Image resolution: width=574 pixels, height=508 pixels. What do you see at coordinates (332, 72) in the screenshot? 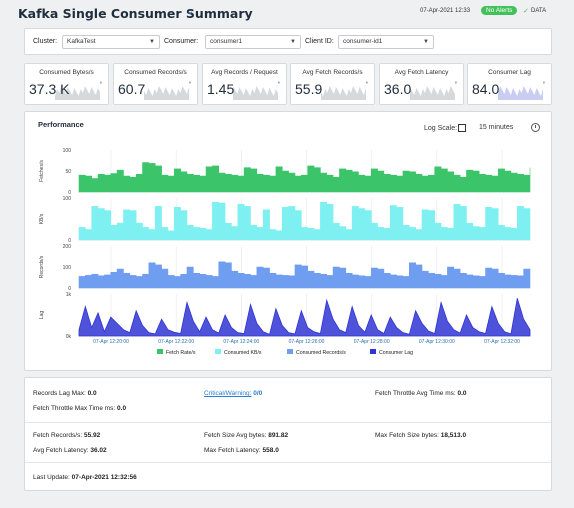
I see `kpi-title: Avg Fetch Records/s` at bounding box center [332, 72].